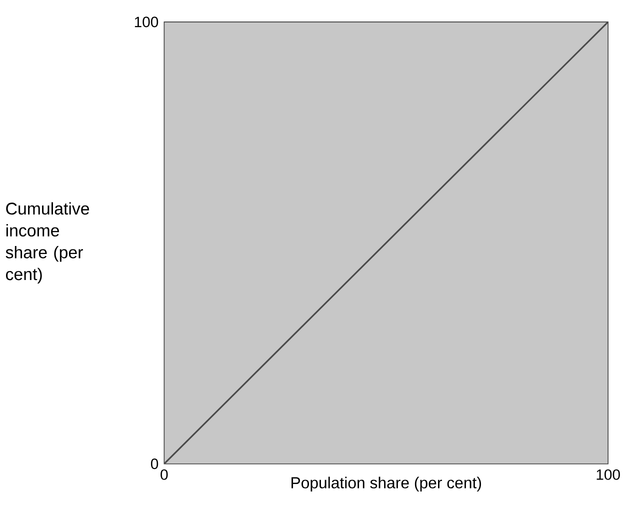 This screenshot has height=514, width=638. I want to click on y-axis-title: Cumulative income share (per cent), so click(48, 243).